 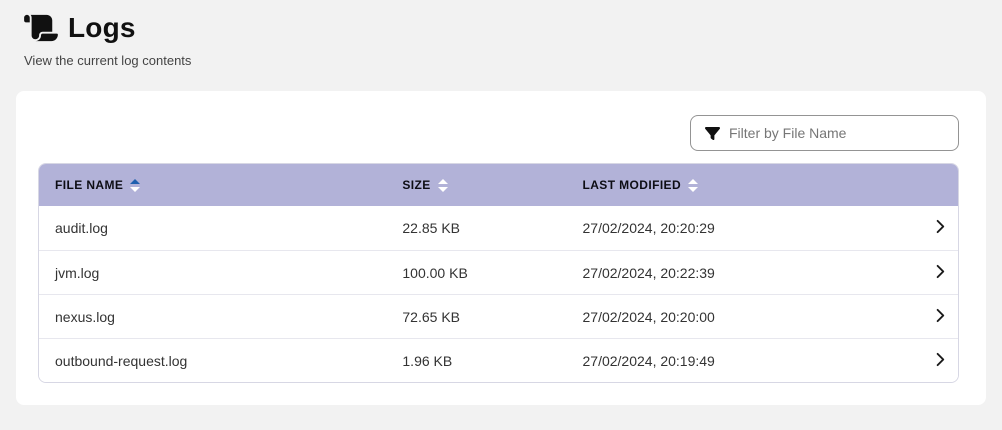 I want to click on table-row: audit.log 22.85 KB 27/02/2024, 20:20:29, so click(x=498, y=228).